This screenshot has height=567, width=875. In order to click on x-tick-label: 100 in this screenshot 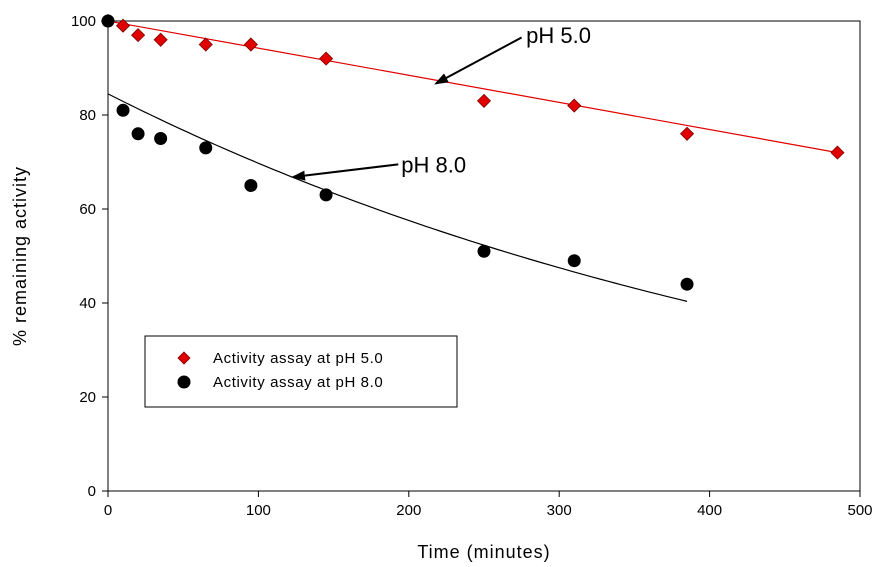, I will do `click(258, 510)`.